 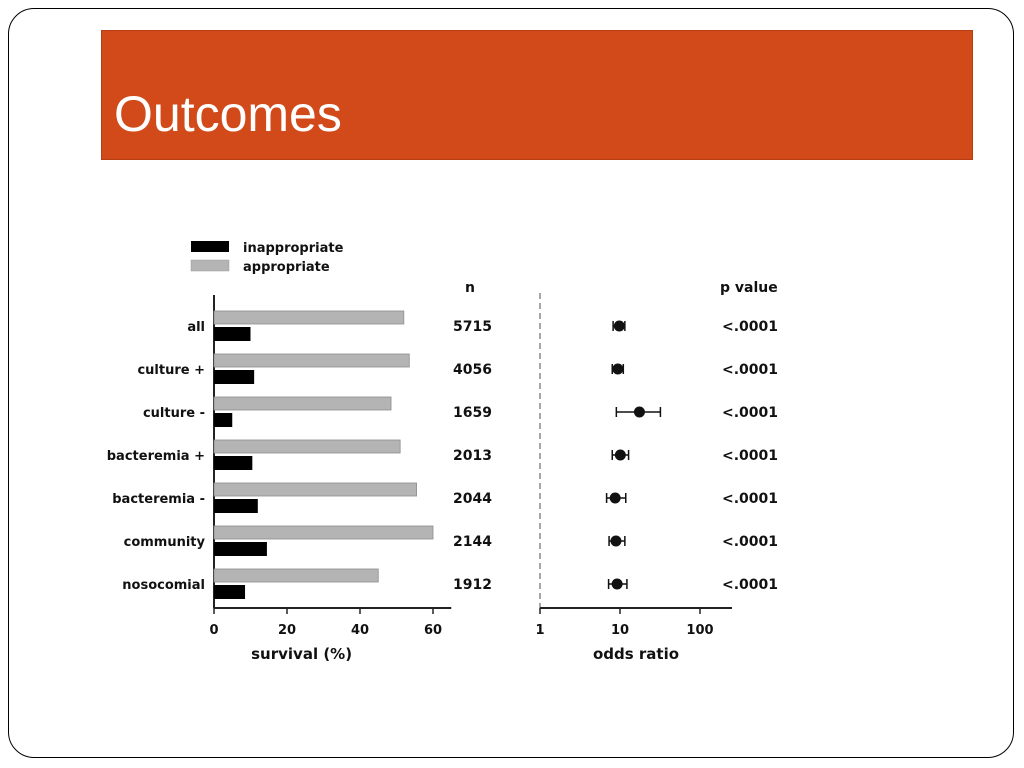 I want to click on n-value: 5715, so click(x=472, y=327).